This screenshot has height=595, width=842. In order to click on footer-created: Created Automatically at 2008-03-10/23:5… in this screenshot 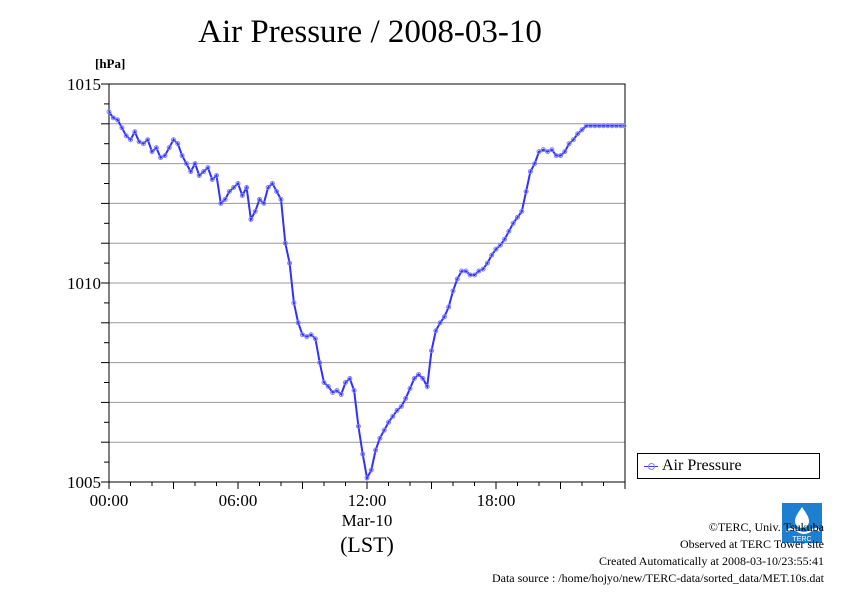, I will do `click(711, 561)`.